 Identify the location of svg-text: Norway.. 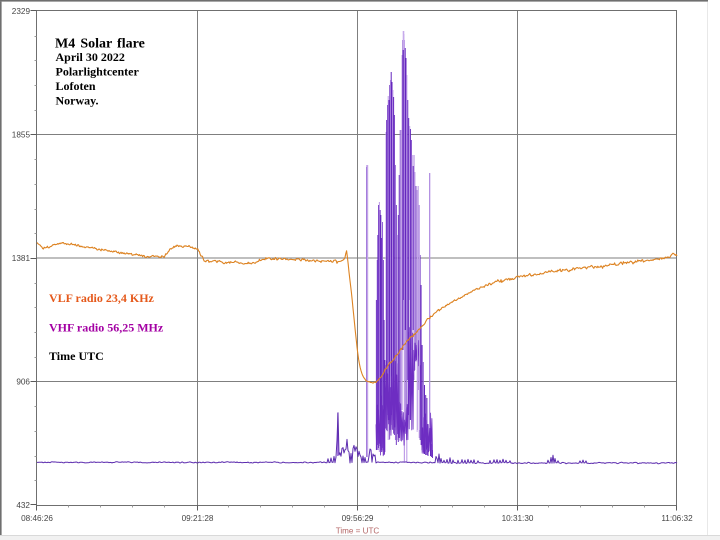
(77, 101).